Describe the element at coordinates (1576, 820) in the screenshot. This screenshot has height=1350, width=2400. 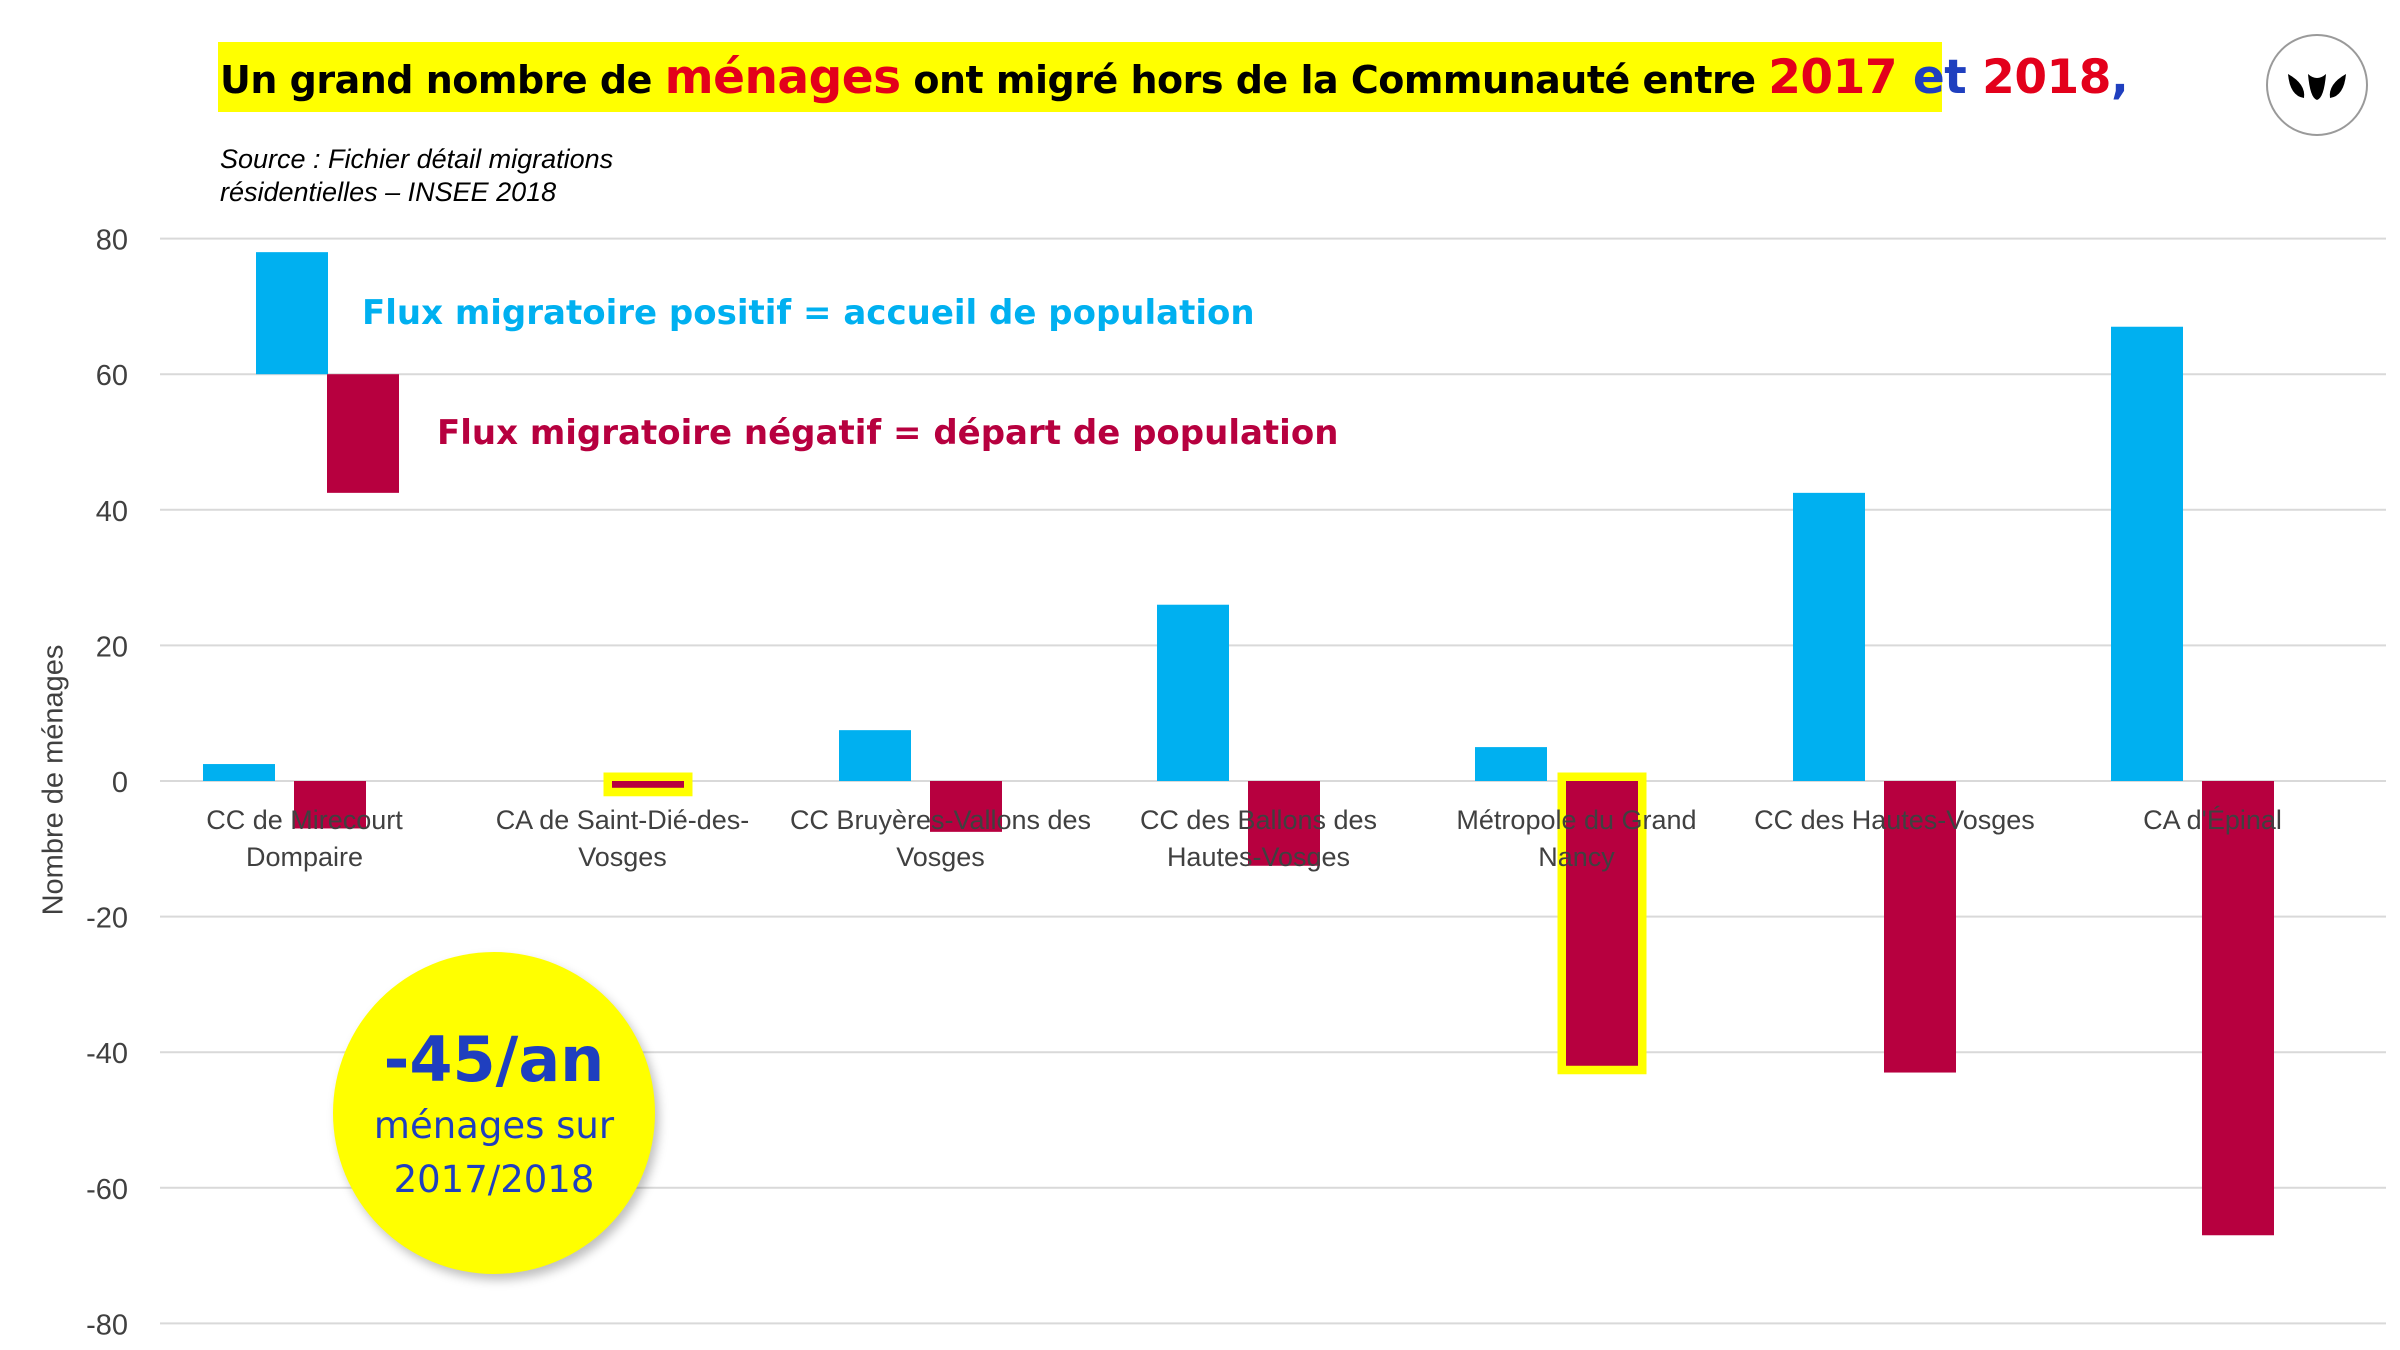
I see `x-category-label: Métropole du Grand` at that location.